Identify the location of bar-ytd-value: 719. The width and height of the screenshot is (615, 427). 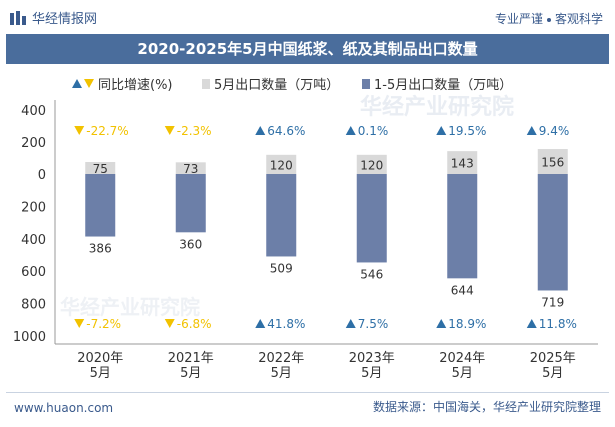
(552, 302).